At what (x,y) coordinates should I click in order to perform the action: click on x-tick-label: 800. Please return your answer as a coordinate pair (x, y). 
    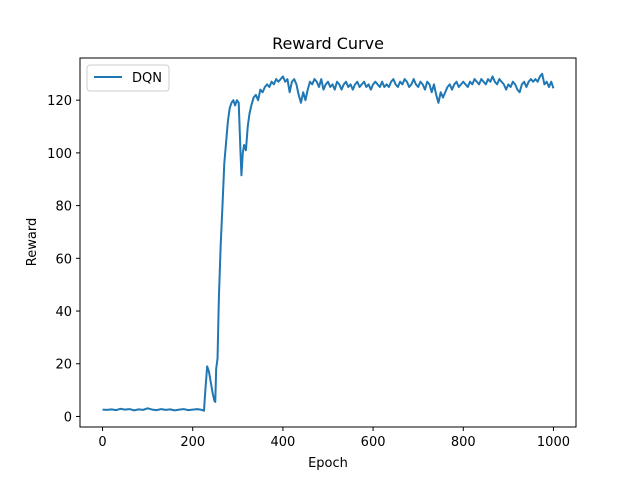
    Looking at the image, I should click on (463, 442).